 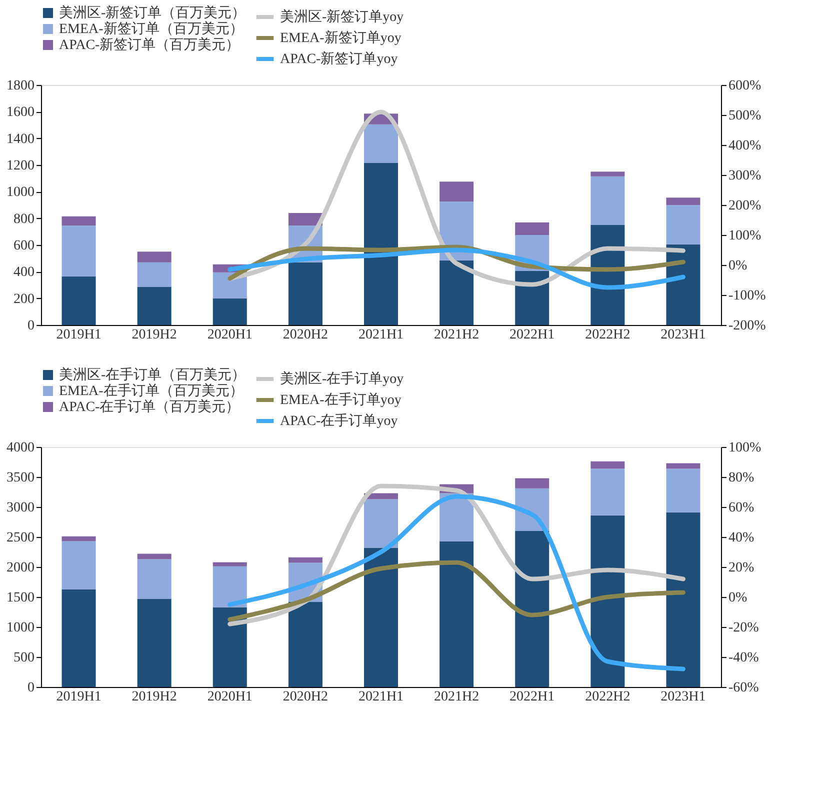 What do you see at coordinates (745, 146) in the screenshot?
I see `y2-tick-label: 400%` at bounding box center [745, 146].